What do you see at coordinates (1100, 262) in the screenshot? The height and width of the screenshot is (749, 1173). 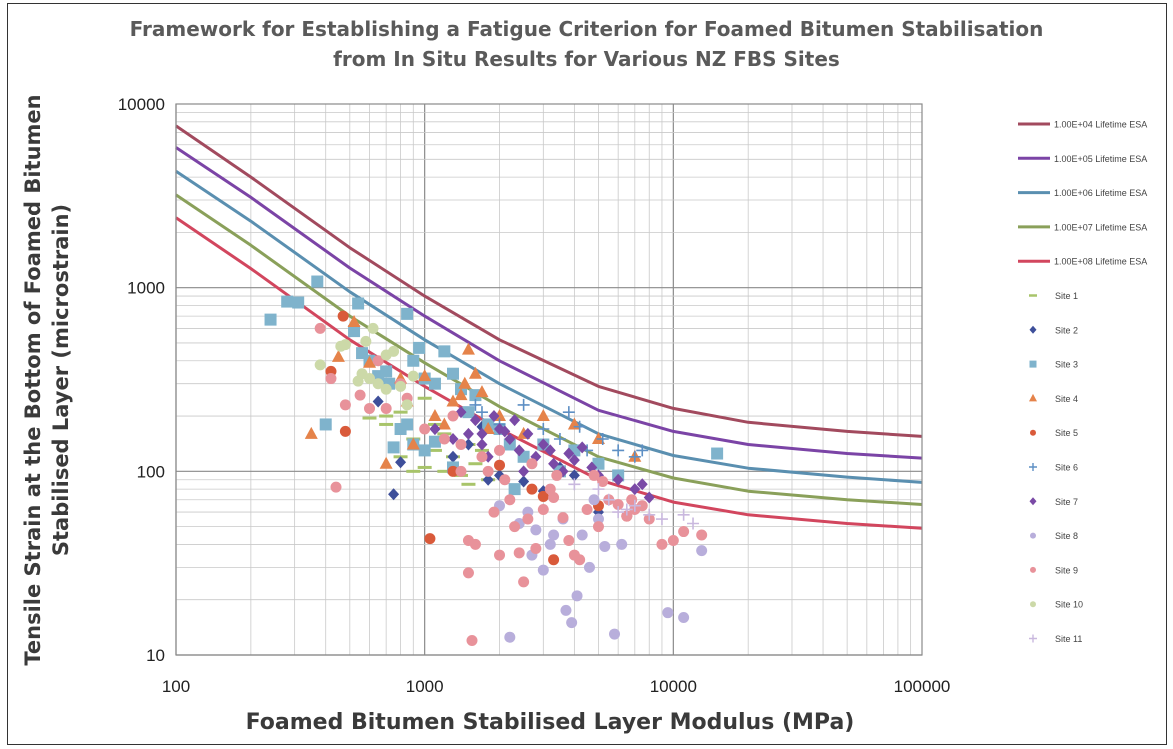 I see `legend-label: 1.00E+08 Lifetime ESA` at bounding box center [1100, 262].